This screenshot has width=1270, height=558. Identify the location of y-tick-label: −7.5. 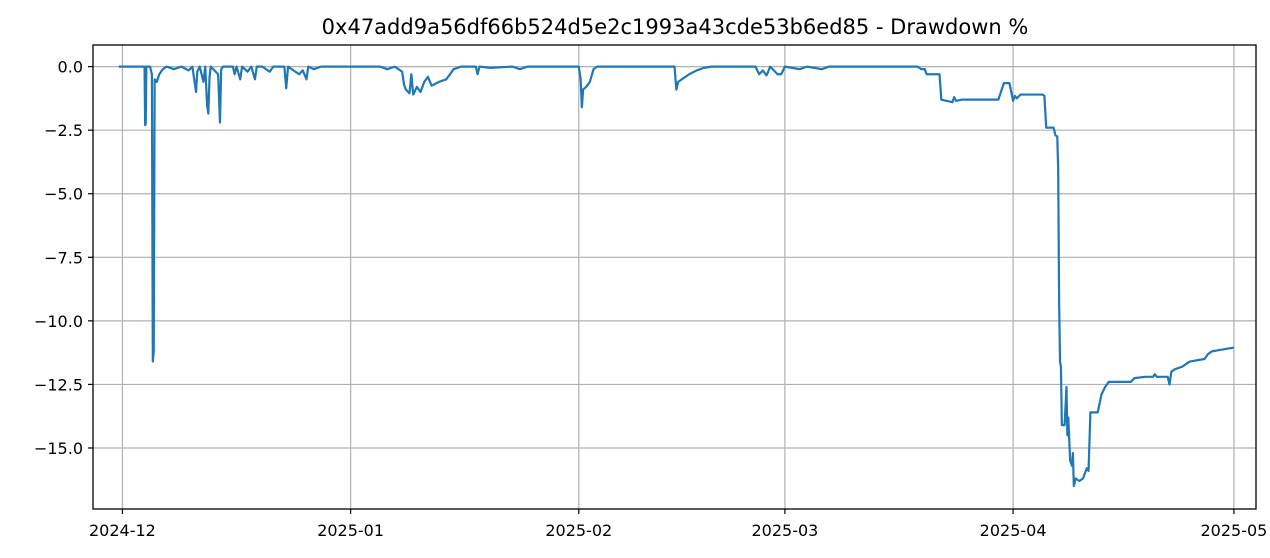
(63, 257).